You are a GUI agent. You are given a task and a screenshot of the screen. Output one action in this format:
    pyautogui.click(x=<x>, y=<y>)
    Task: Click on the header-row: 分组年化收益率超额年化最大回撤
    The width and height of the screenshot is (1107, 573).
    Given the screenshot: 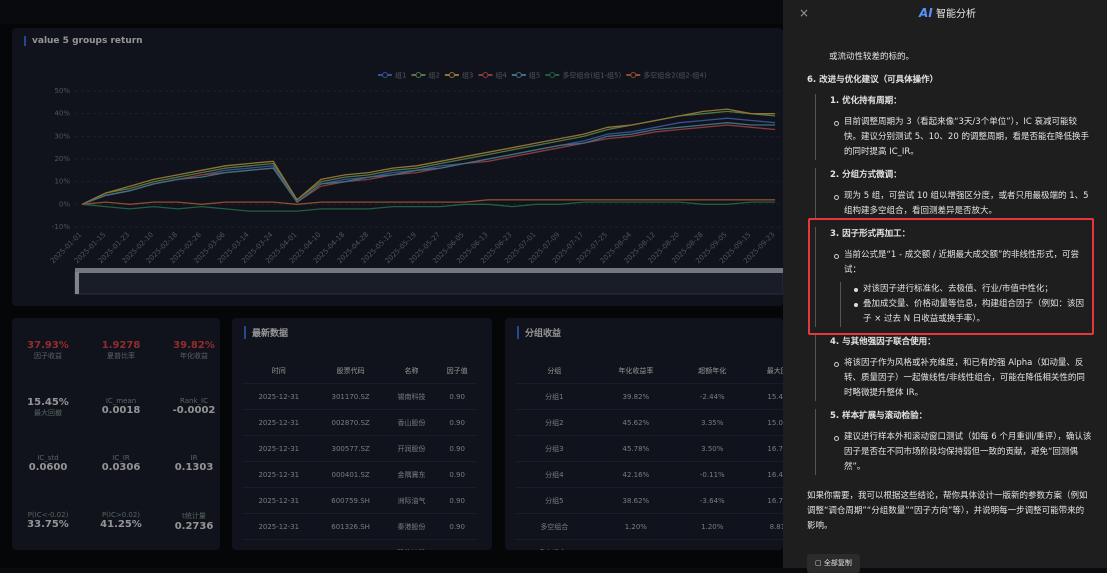 What is the action you would take?
    pyautogui.click(x=649, y=371)
    